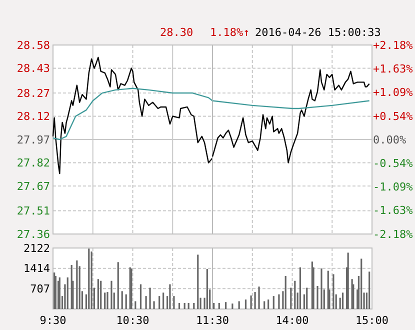 The image size is (415, 330). What do you see at coordinates (53, 320) in the screenshot?
I see `x-tick-label: 9:30` at bounding box center [53, 320].